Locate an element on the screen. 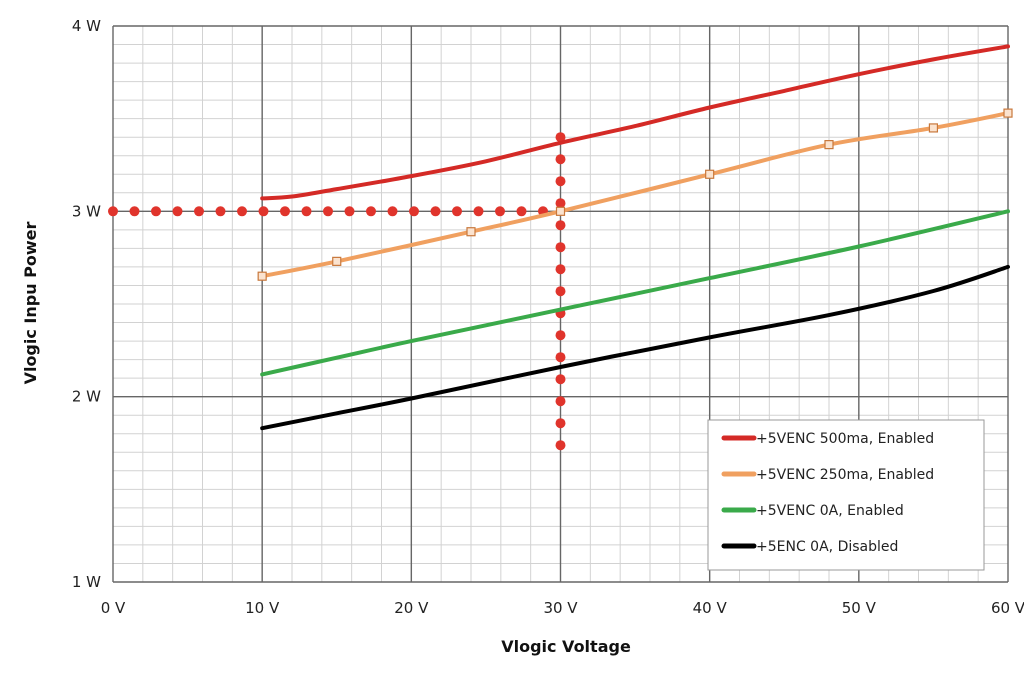 This screenshot has width=1024, height=694. x-tick-label: 0 V is located at coordinates (113, 608).